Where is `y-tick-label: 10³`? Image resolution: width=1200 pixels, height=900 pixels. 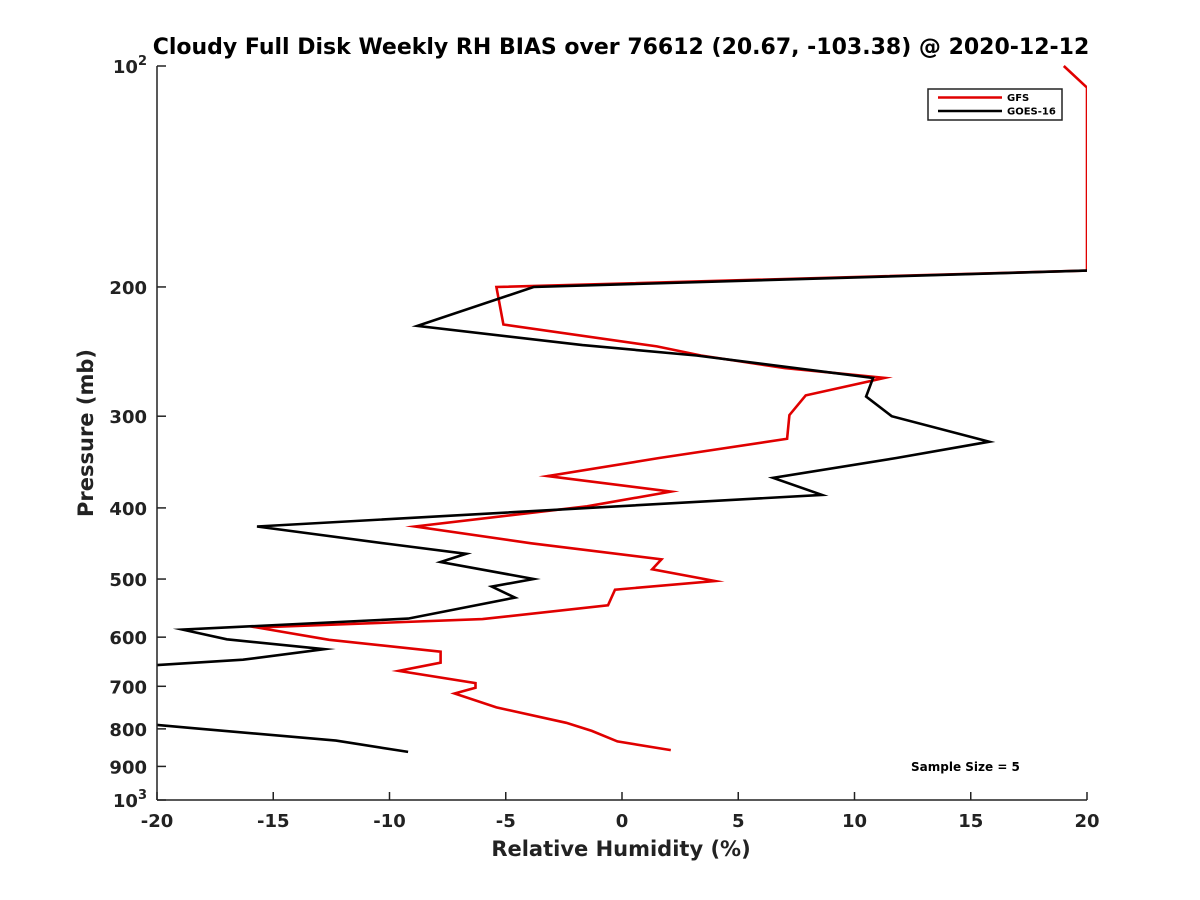 y-tick-label: 10³ is located at coordinates (130, 800).